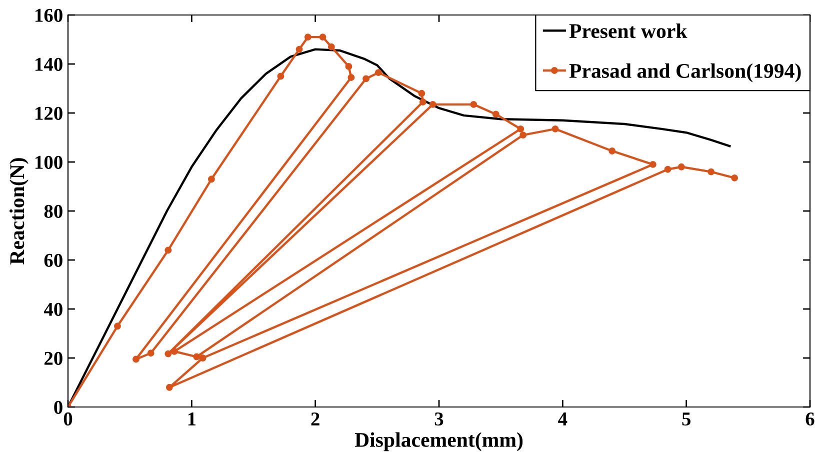  What do you see at coordinates (628, 30) in the screenshot?
I see `legend-label: Present work` at bounding box center [628, 30].